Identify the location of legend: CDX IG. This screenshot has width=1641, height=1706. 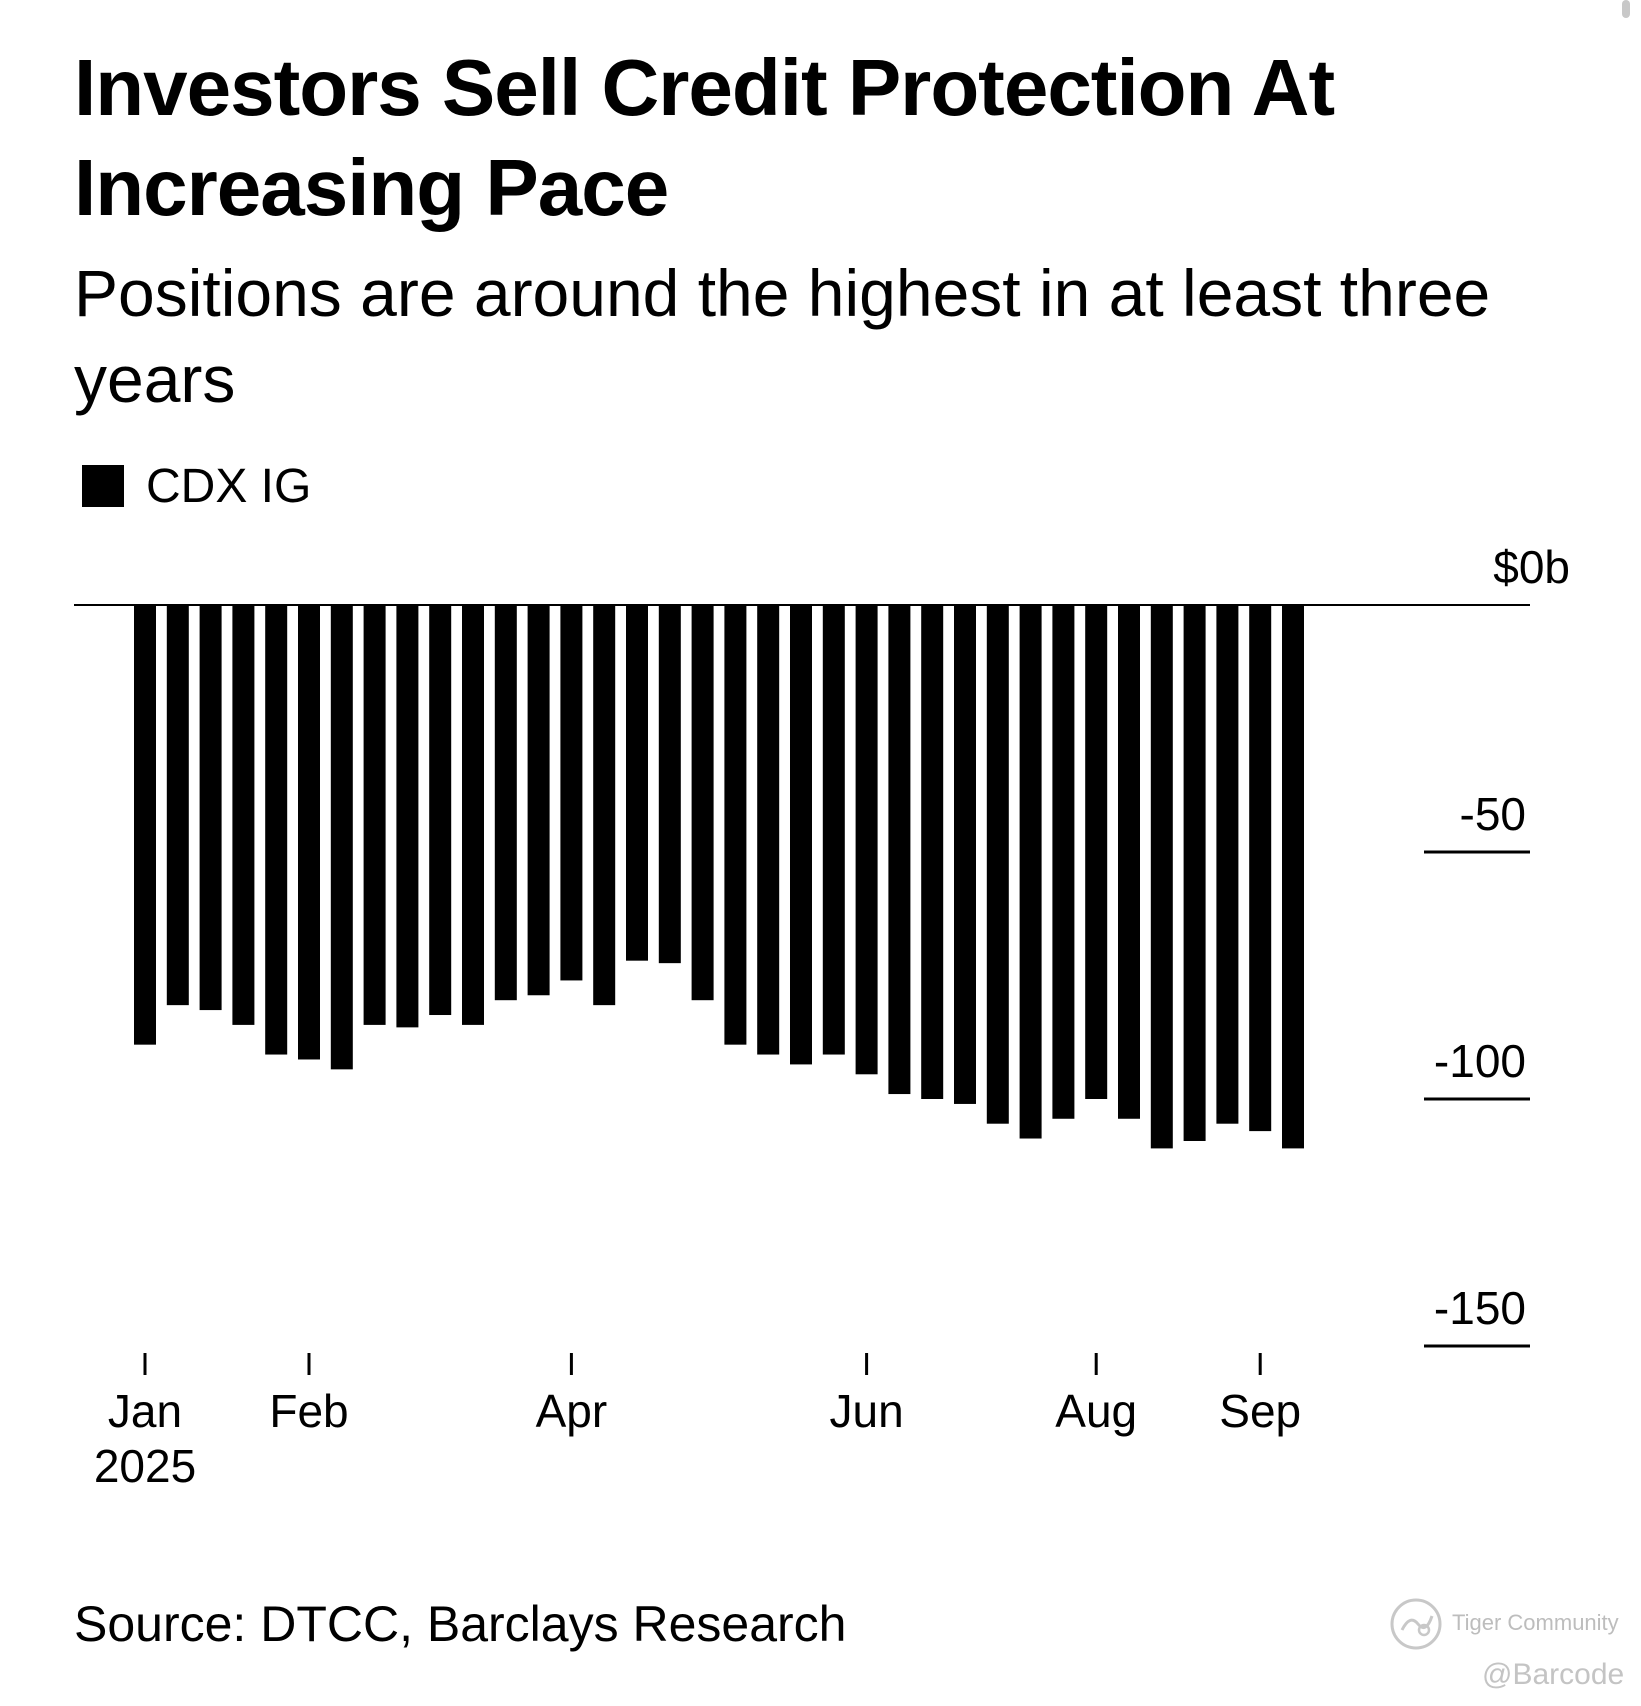
(196, 486).